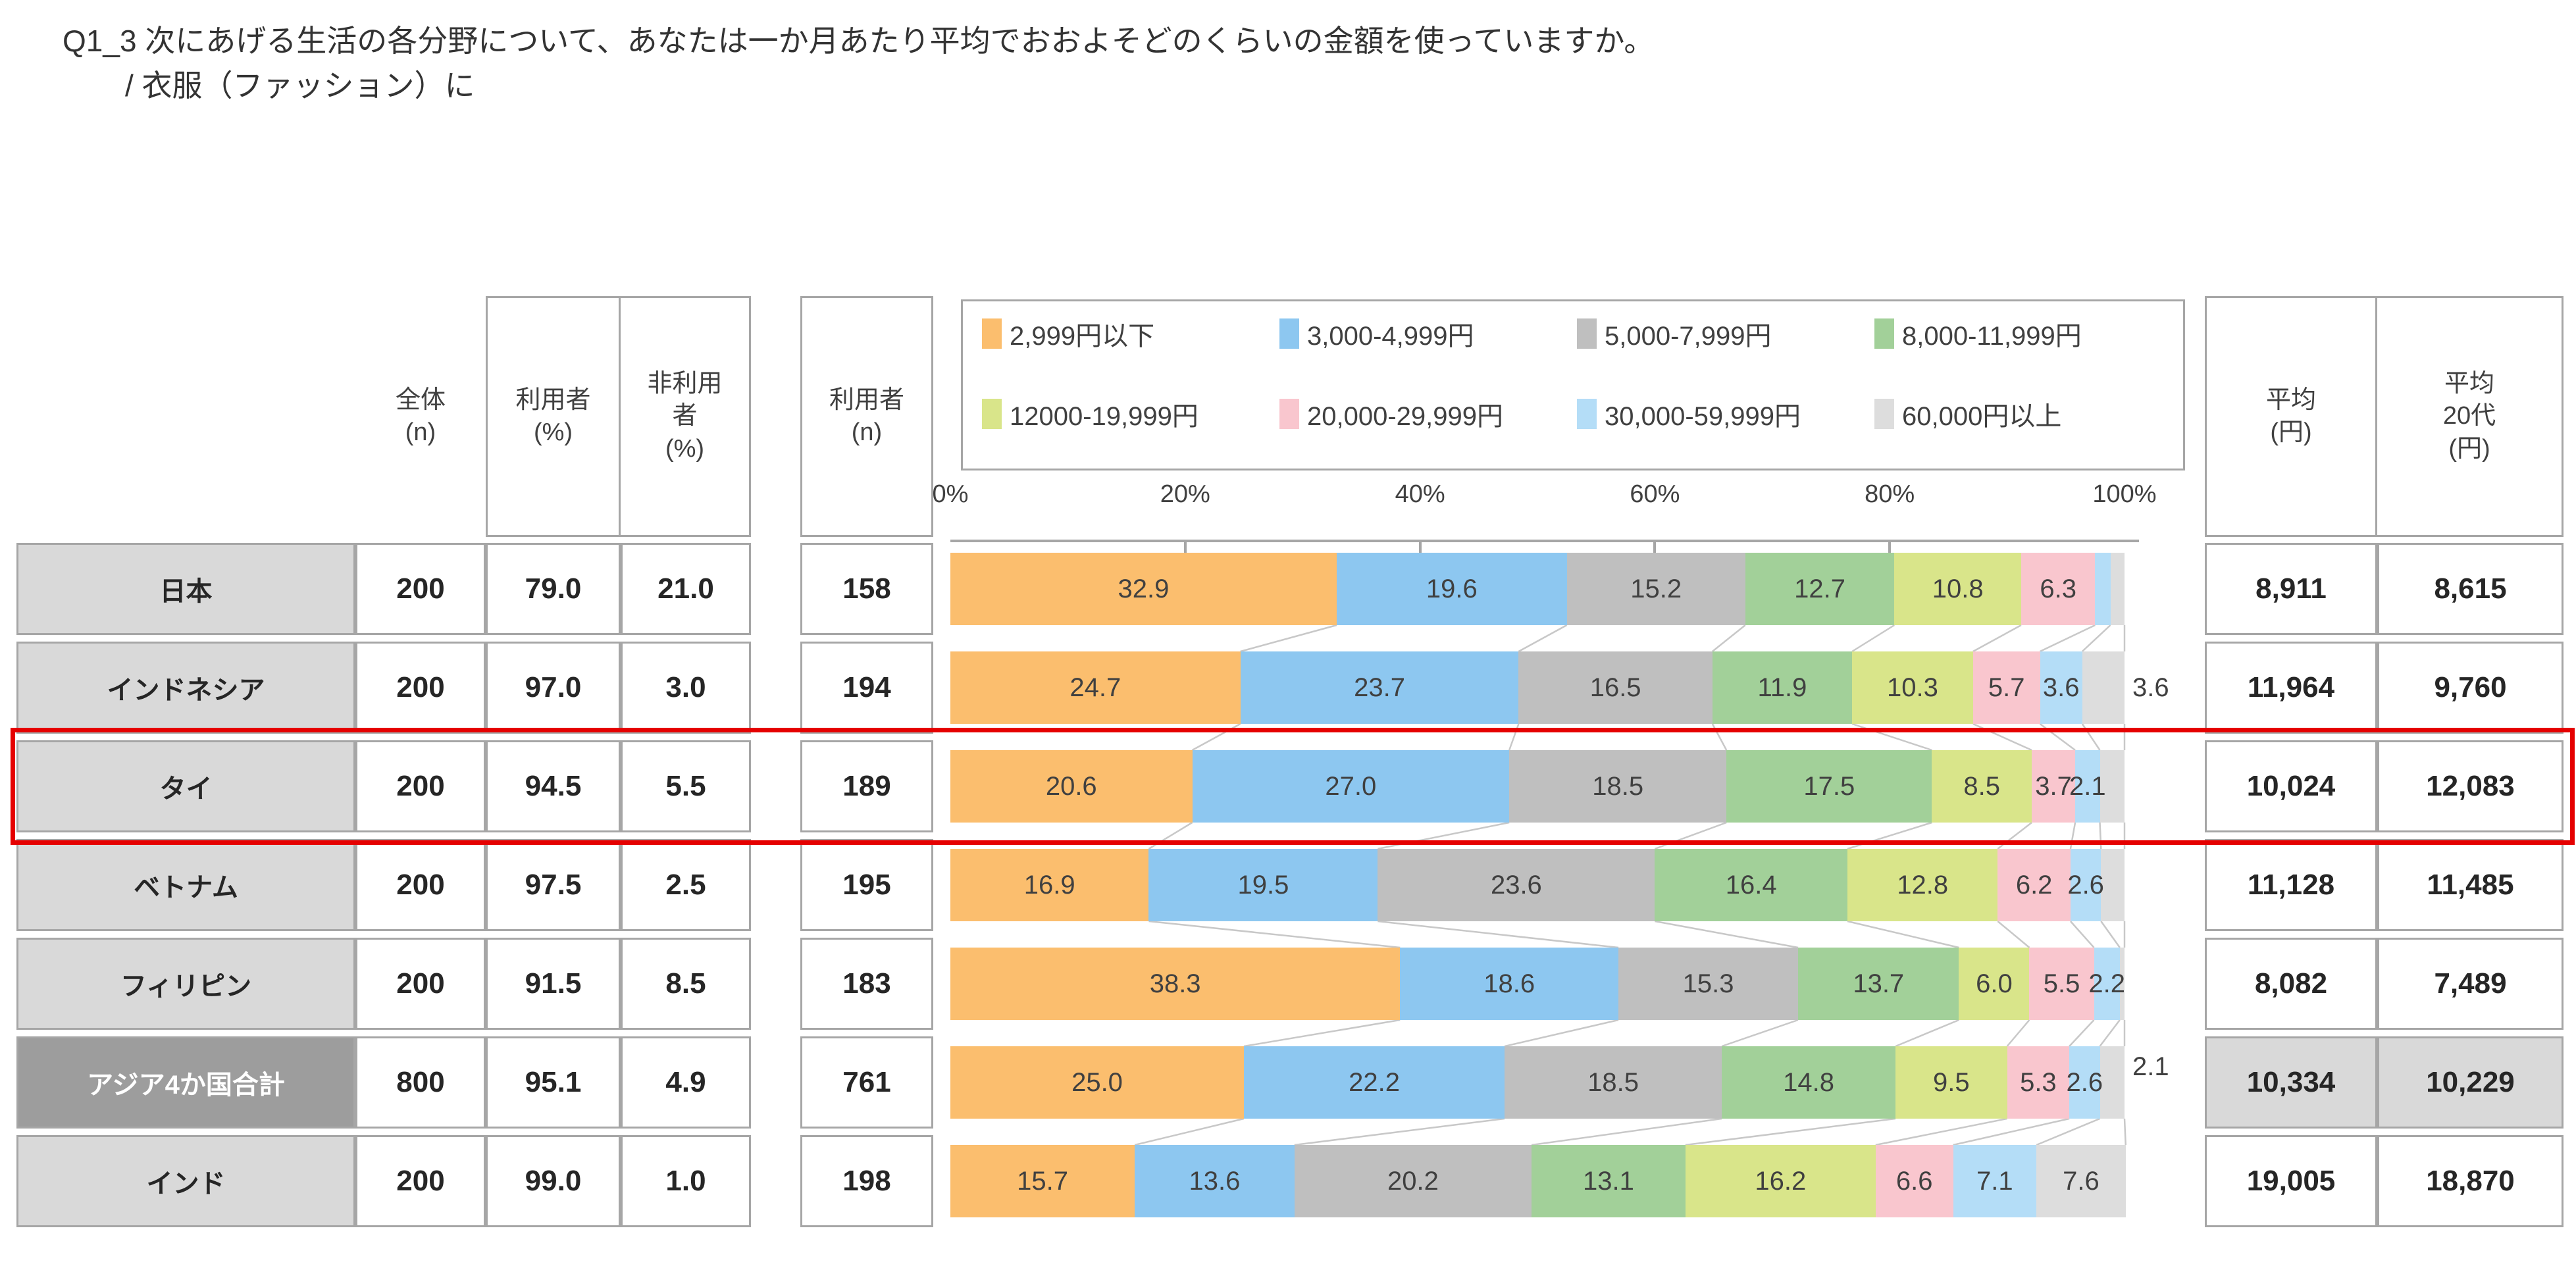  What do you see at coordinates (1982, 786) in the screenshot?
I see `bar-value-label: 8.5` at bounding box center [1982, 786].